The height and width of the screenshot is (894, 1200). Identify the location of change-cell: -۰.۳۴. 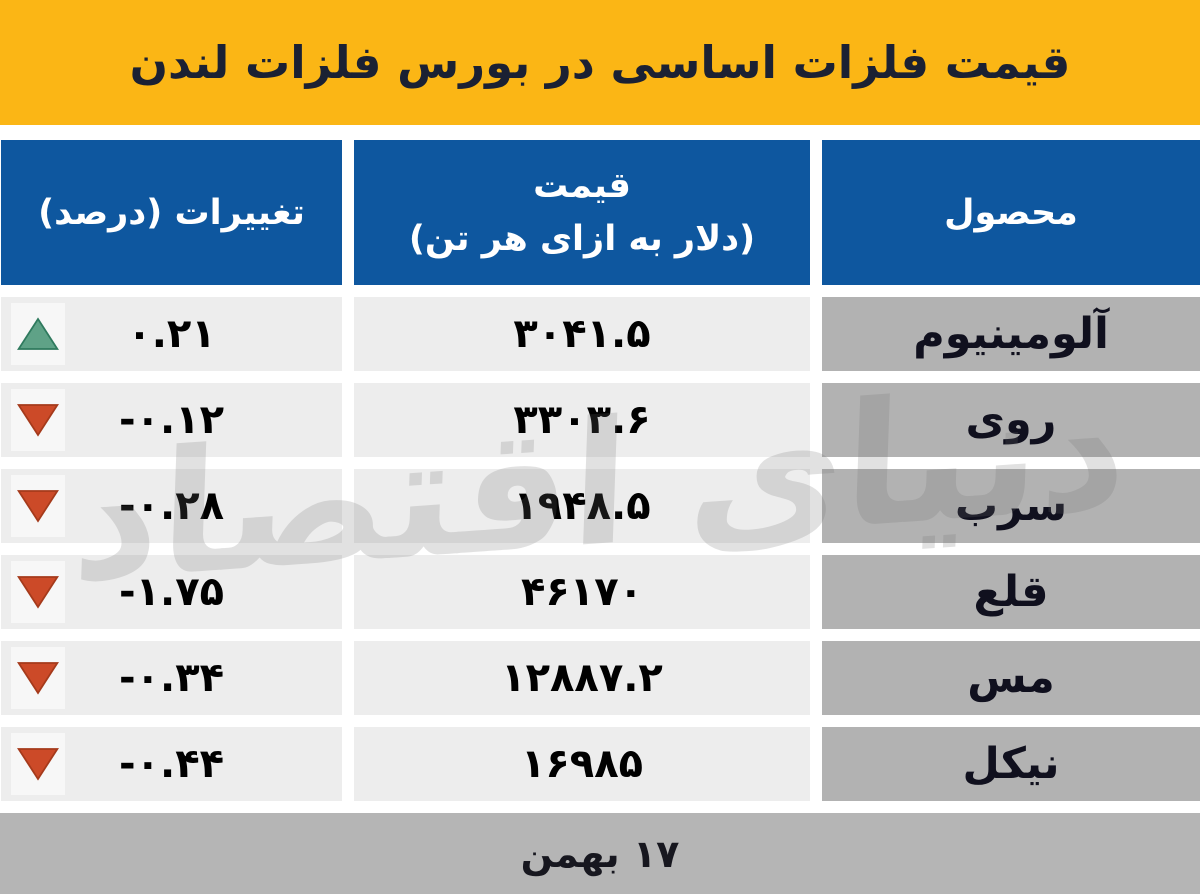
(171, 678).